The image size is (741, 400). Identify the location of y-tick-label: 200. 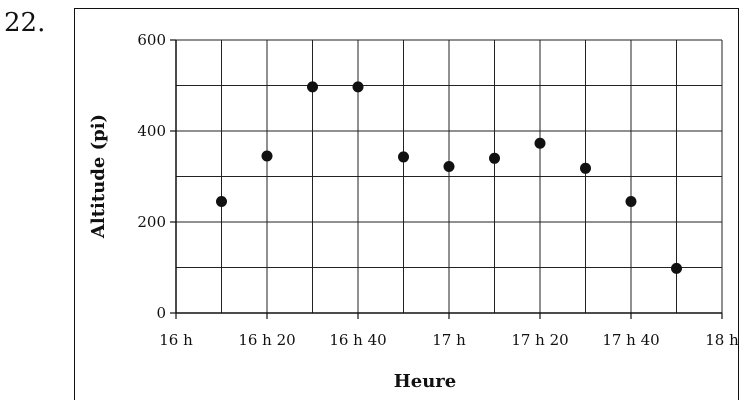
(151, 222).